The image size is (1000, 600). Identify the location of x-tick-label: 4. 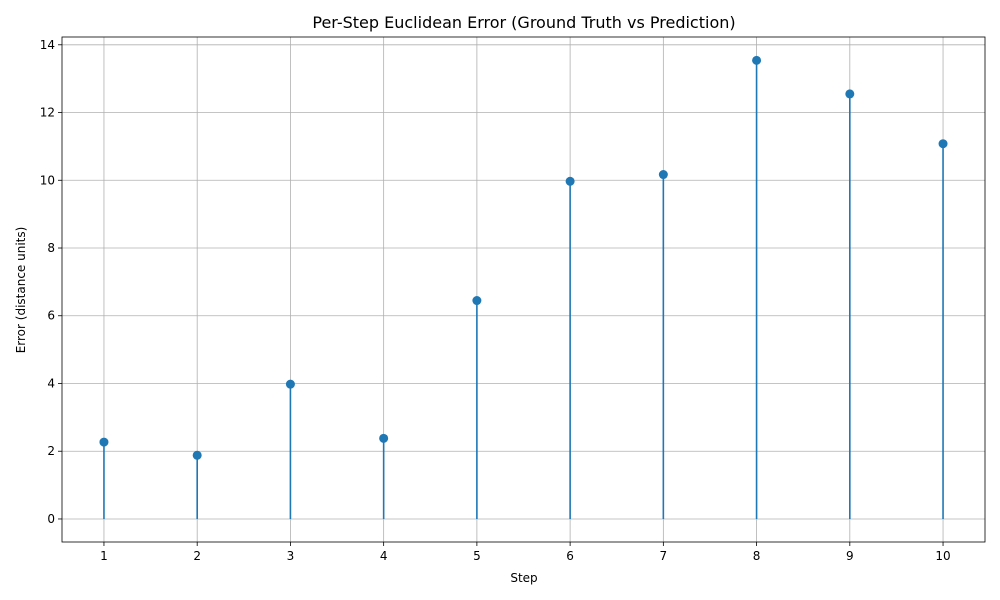
(384, 556).